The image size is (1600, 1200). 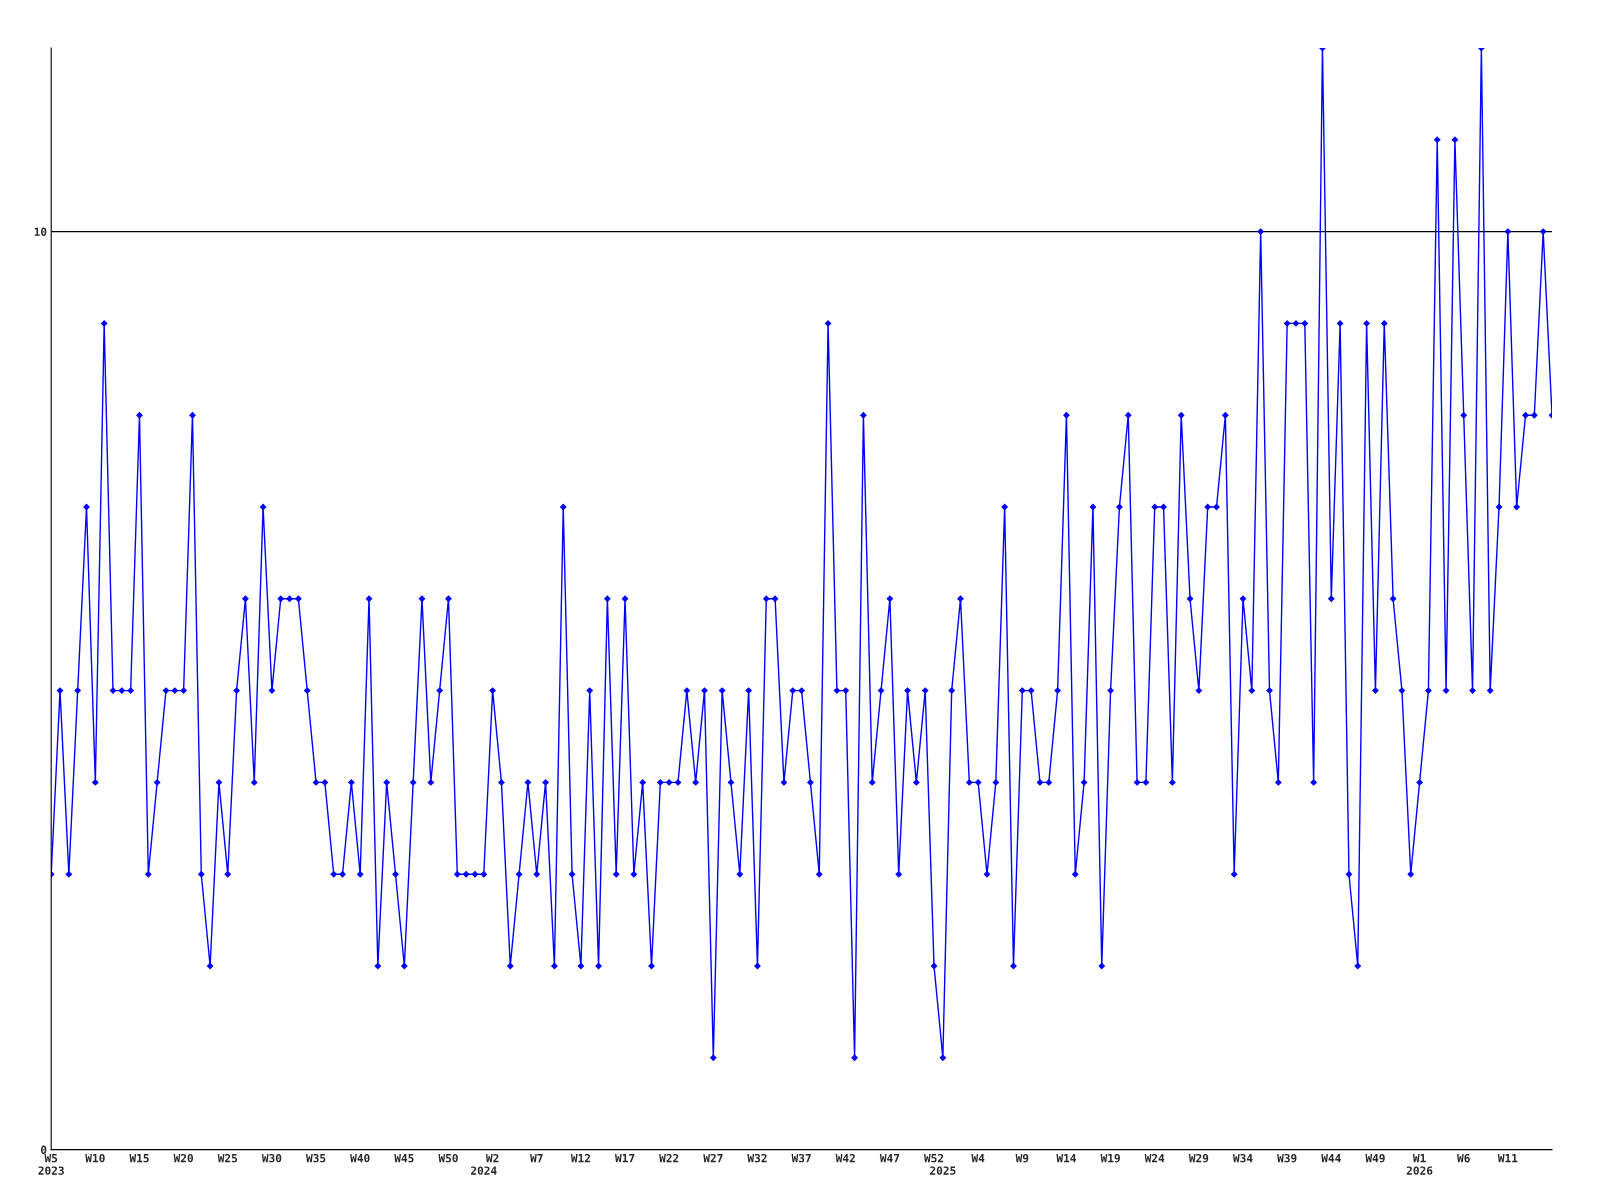 What do you see at coordinates (1507, 1158) in the screenshot?
I see `x-tick-label: W11` at bounding box center [1507, 1158].